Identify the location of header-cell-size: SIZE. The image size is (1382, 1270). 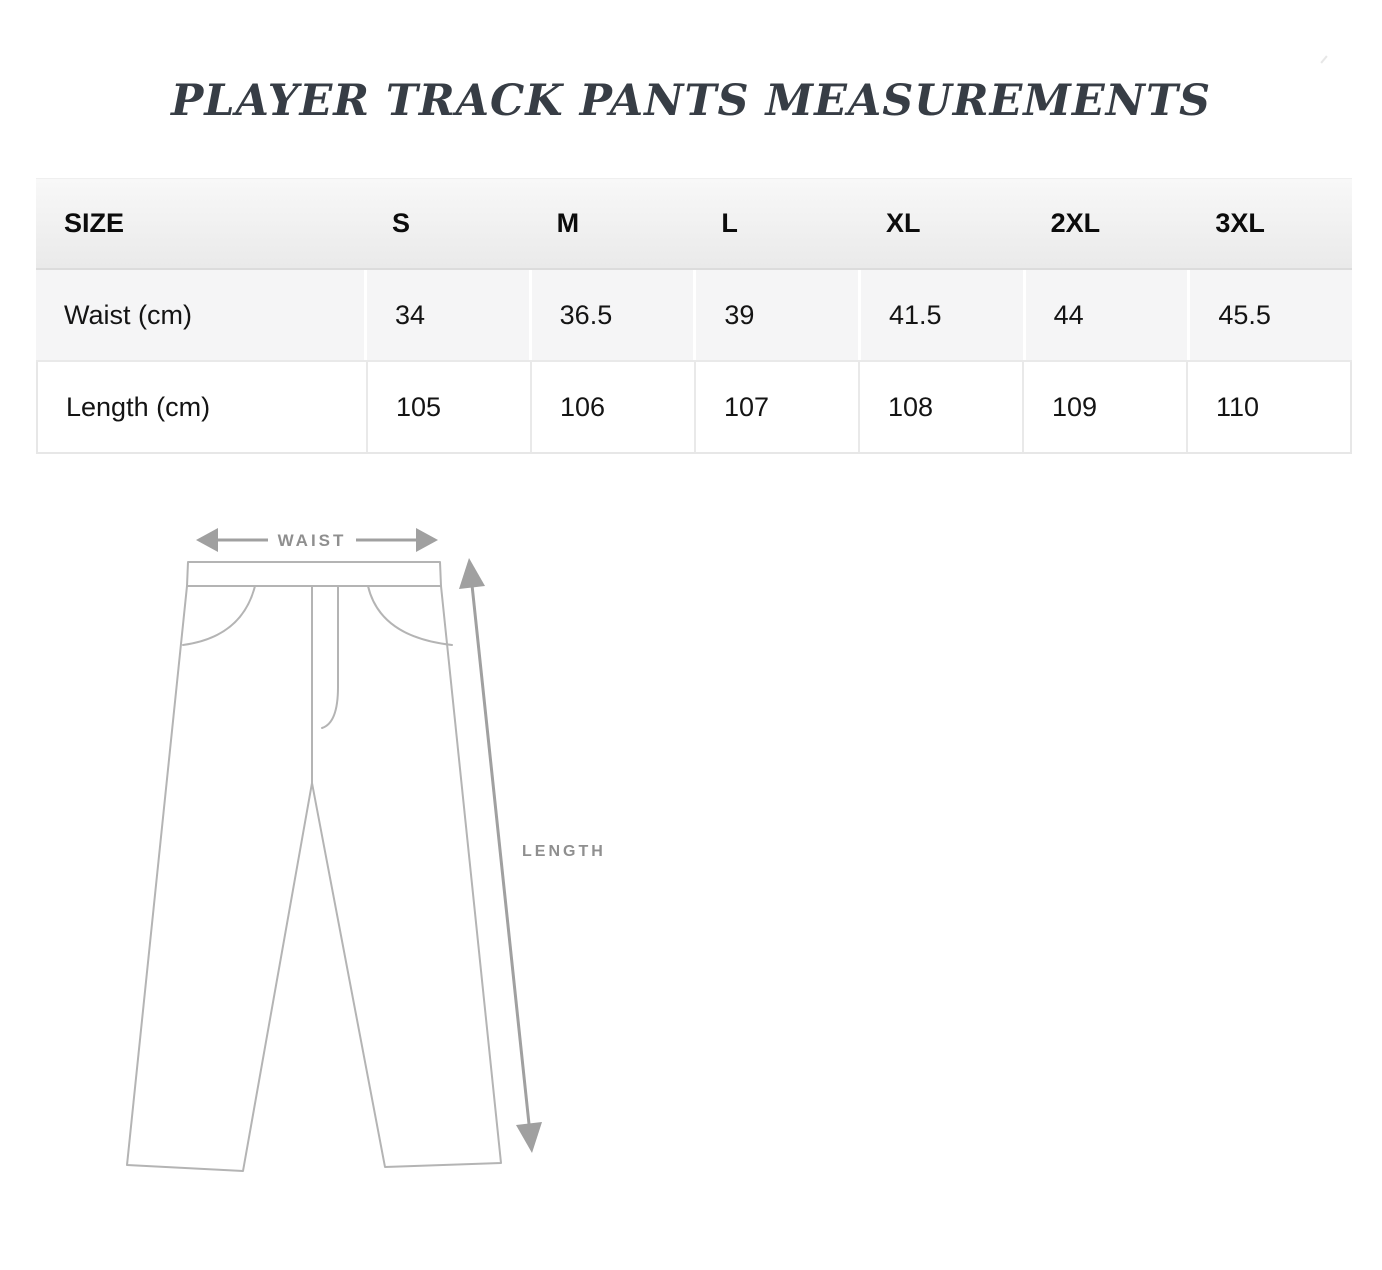
(94, 223).